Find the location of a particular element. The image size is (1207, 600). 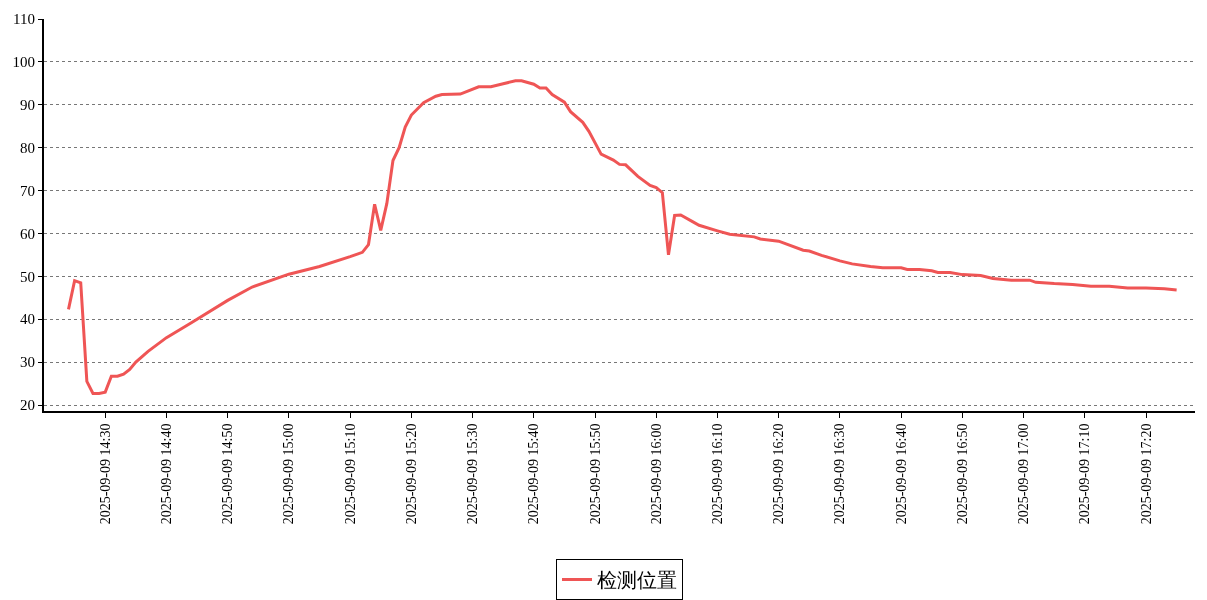

x-tick-label: 2025-09-09 15:30 is located at coordinates (473, 474).